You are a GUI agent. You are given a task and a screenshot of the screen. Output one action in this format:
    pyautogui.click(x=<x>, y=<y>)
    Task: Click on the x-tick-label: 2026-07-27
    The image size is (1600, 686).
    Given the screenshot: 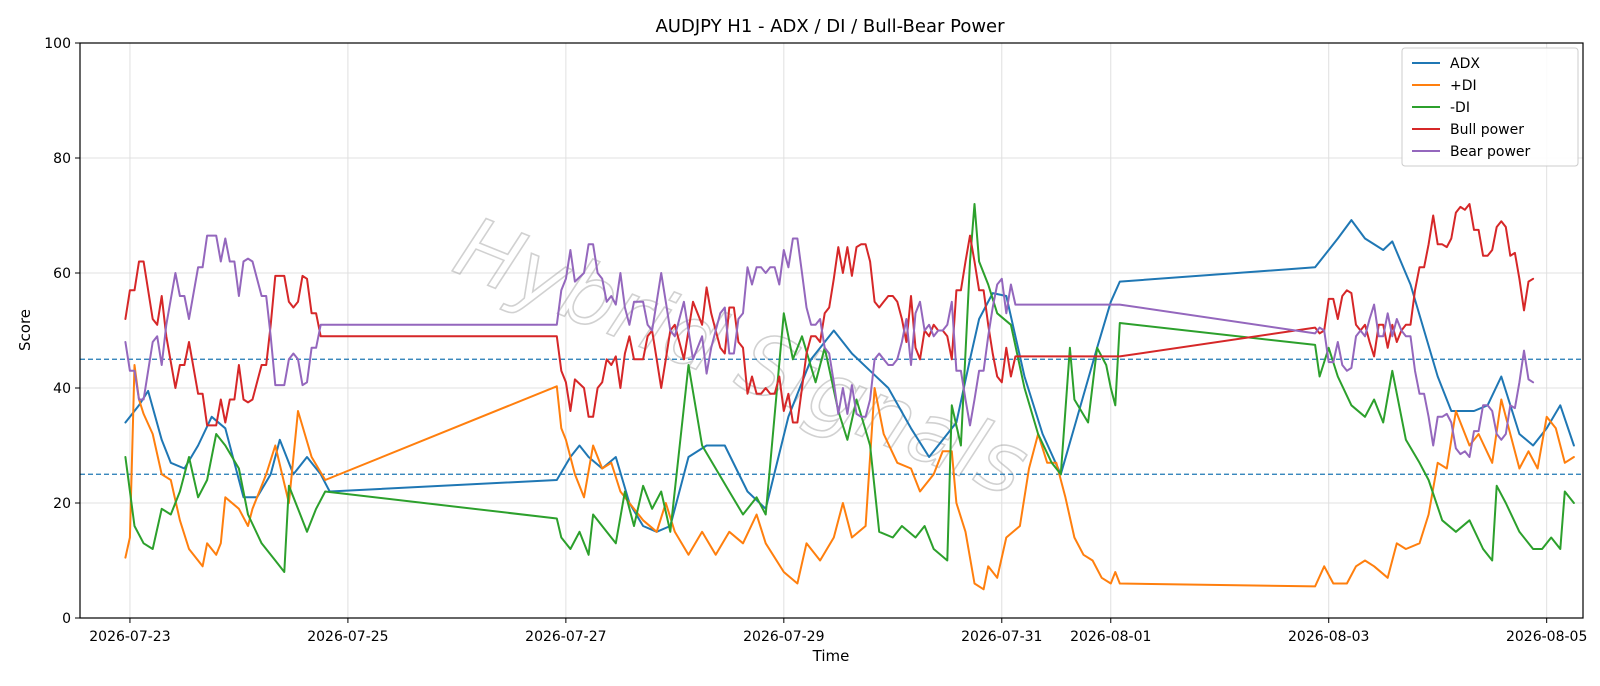 What is the action you would take?
    pyautogui.click(x=565, y=637)
    